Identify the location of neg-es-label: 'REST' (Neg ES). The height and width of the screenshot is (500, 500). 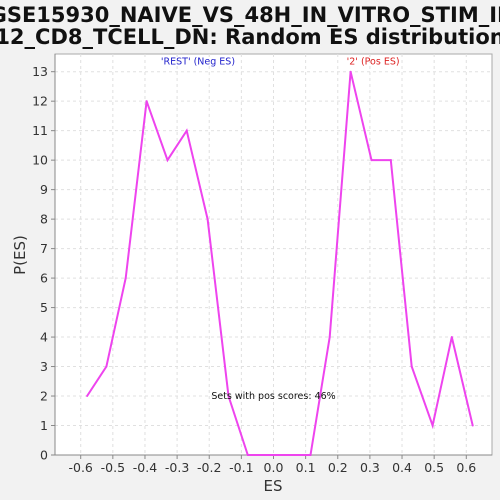
(198, 61).